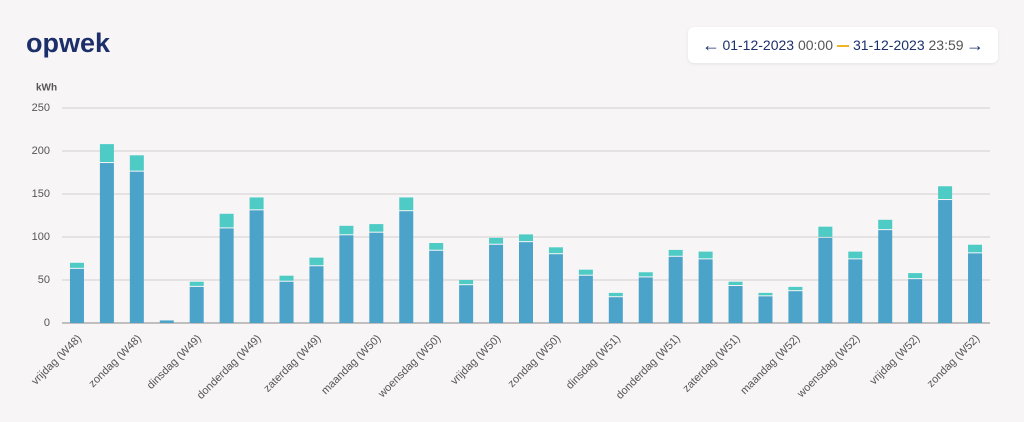 This screenshot has height=422, width=1024. What do you see at coordinates (41, 237) in the screenshot?
I see `y-tick-label: 100` at bounding box center [41, 237].